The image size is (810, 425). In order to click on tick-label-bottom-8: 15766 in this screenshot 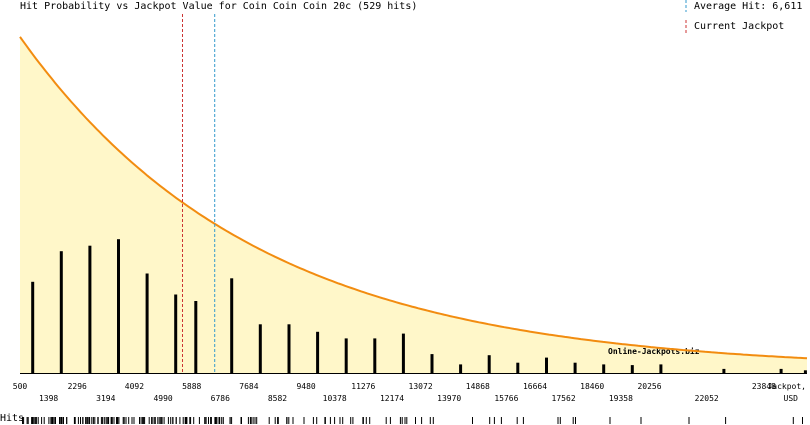, I will do `click(506, 398)`.